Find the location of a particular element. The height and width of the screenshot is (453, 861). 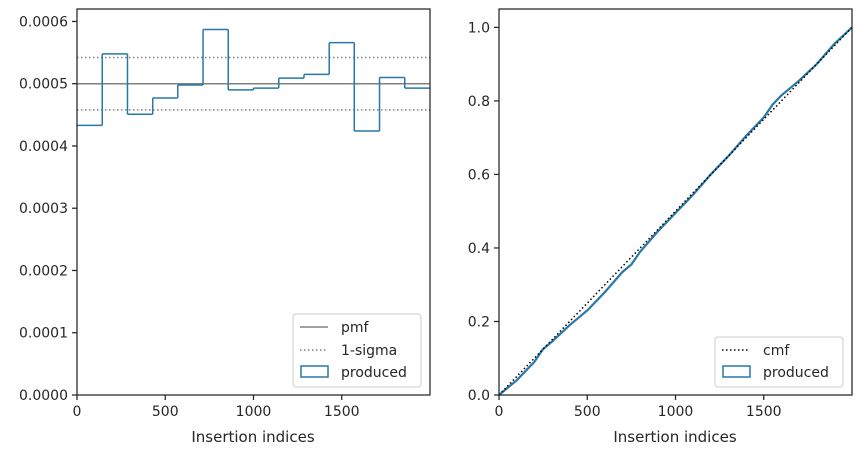

cmf-x-tick-label: 0 is located at coordinates (499, 412).